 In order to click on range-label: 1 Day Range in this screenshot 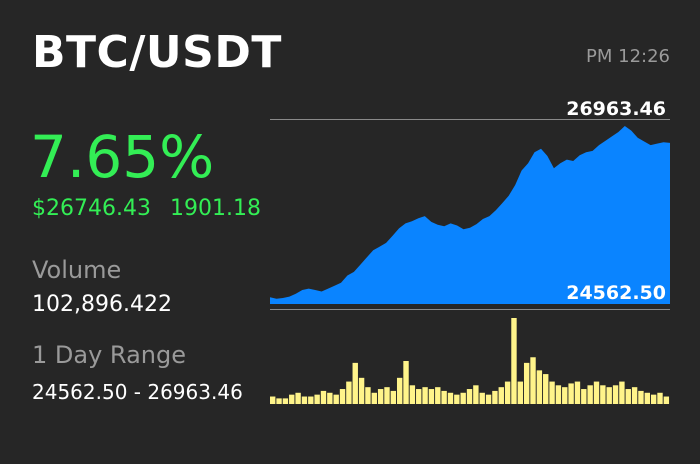, I will do `click(109, 355)`.